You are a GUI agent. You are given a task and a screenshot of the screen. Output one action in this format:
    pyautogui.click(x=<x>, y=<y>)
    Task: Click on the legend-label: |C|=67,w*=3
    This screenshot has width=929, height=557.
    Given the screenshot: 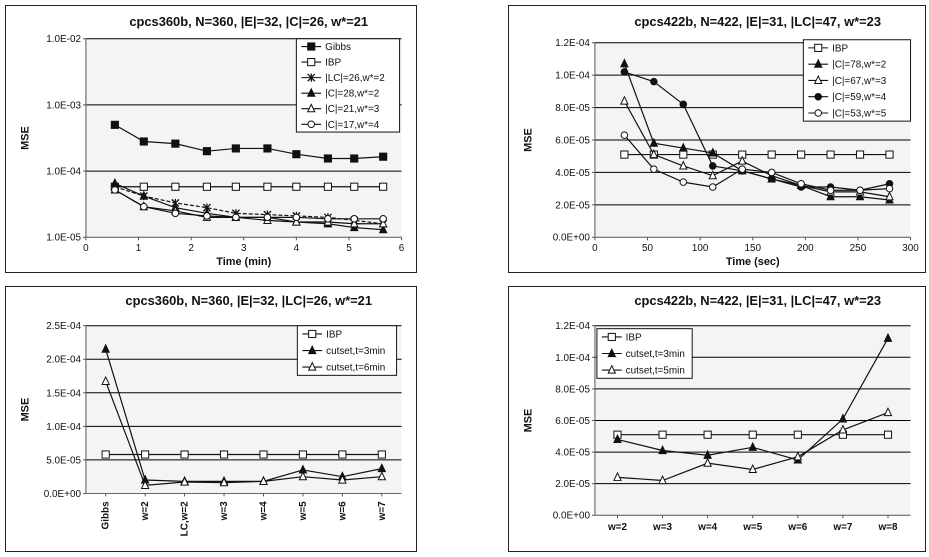 What is the action you would take?
    pyautogui.click(x=859, y=81)
    